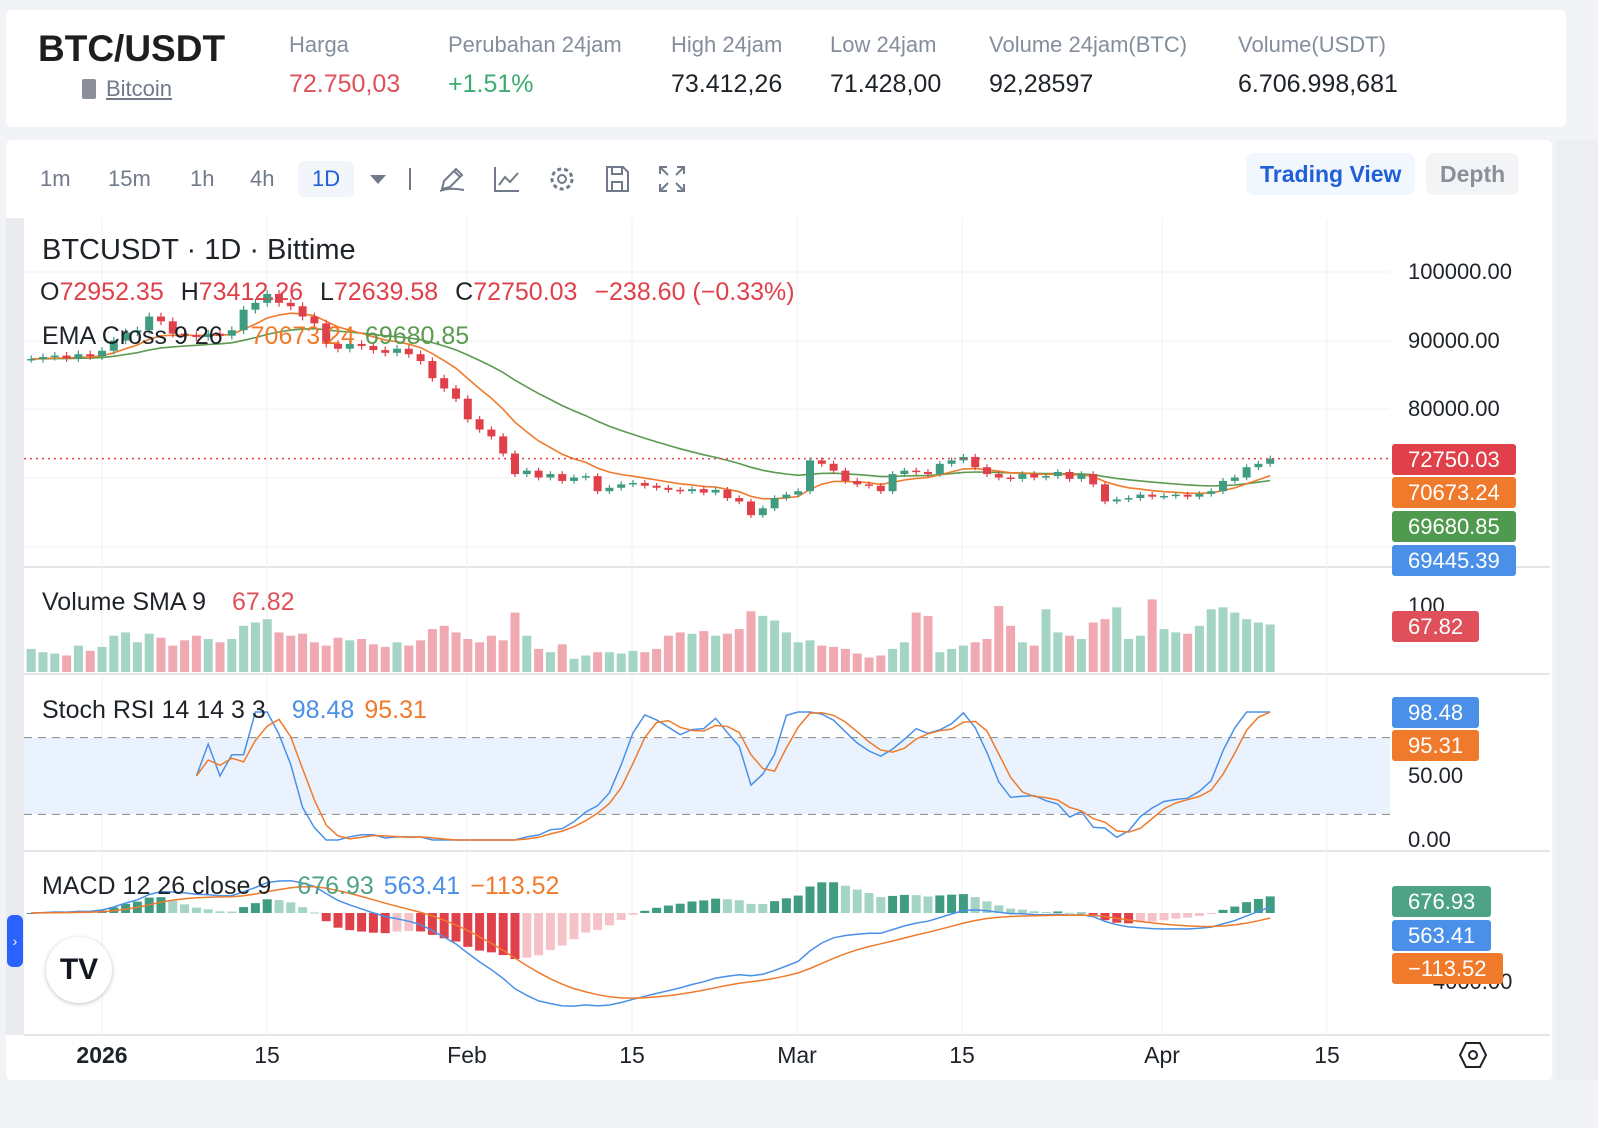 The width and height of the screenshot is (1598, 1128). Describe the element at coordinates (378, 179) in the screenshot. I see `dropdown-icon` at that location.